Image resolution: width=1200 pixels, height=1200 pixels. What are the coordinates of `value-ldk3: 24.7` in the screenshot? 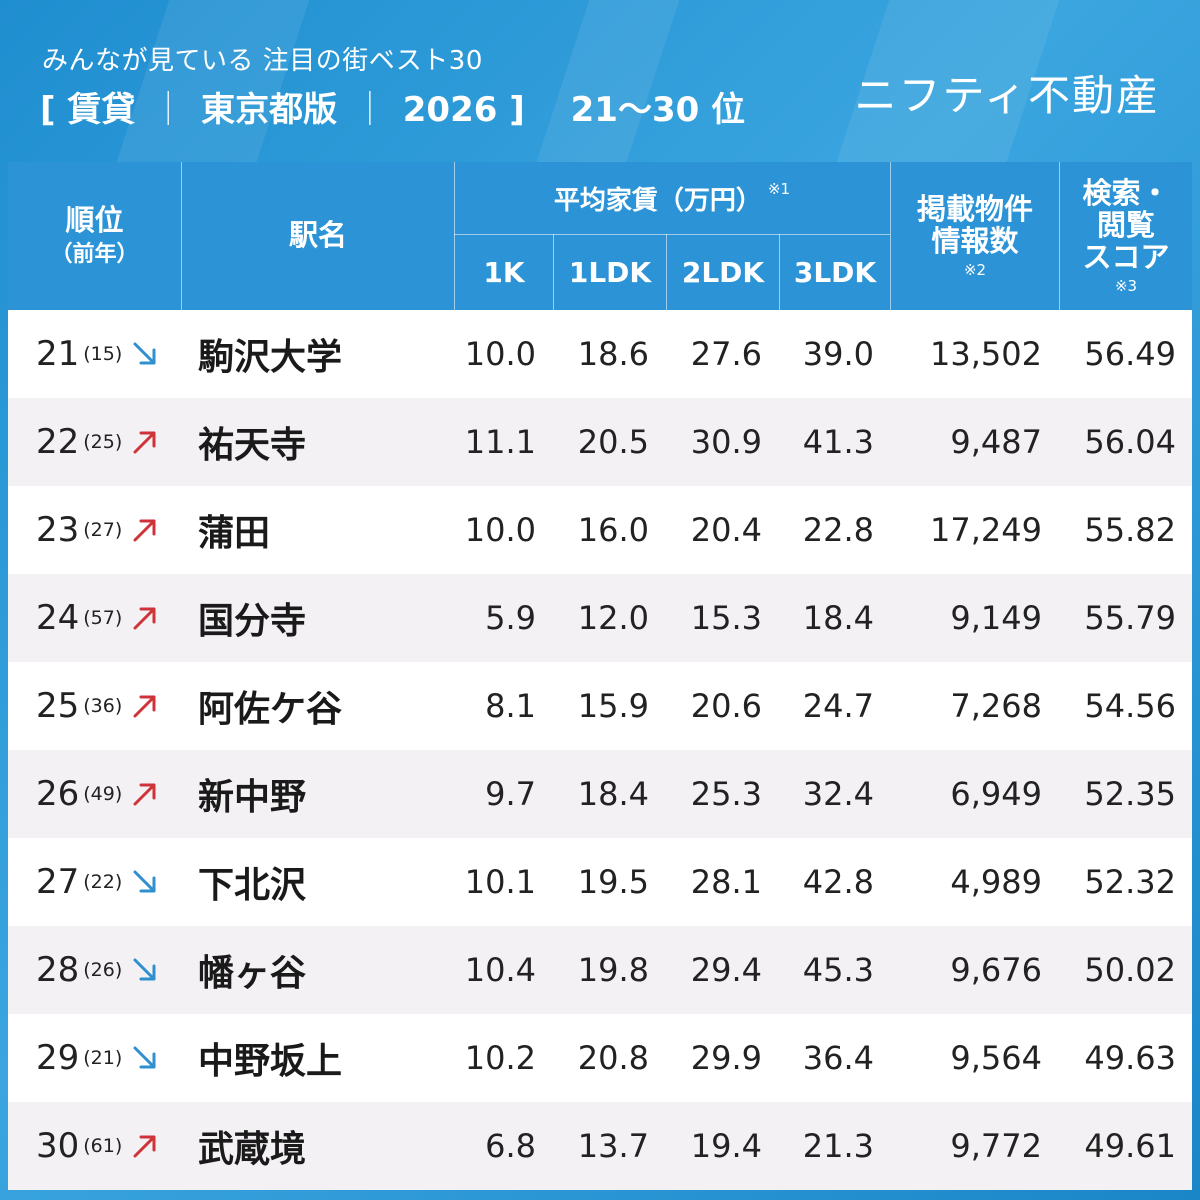 It's located at (838, 706).